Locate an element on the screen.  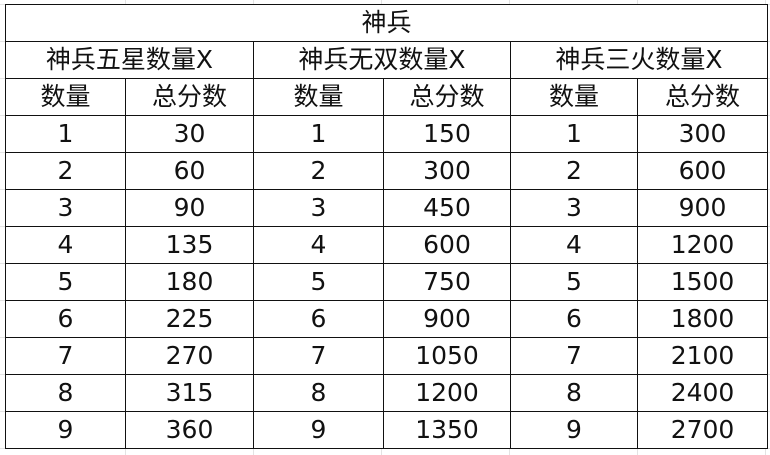
table-cell: 1800 is located at coordinates (702, 319).